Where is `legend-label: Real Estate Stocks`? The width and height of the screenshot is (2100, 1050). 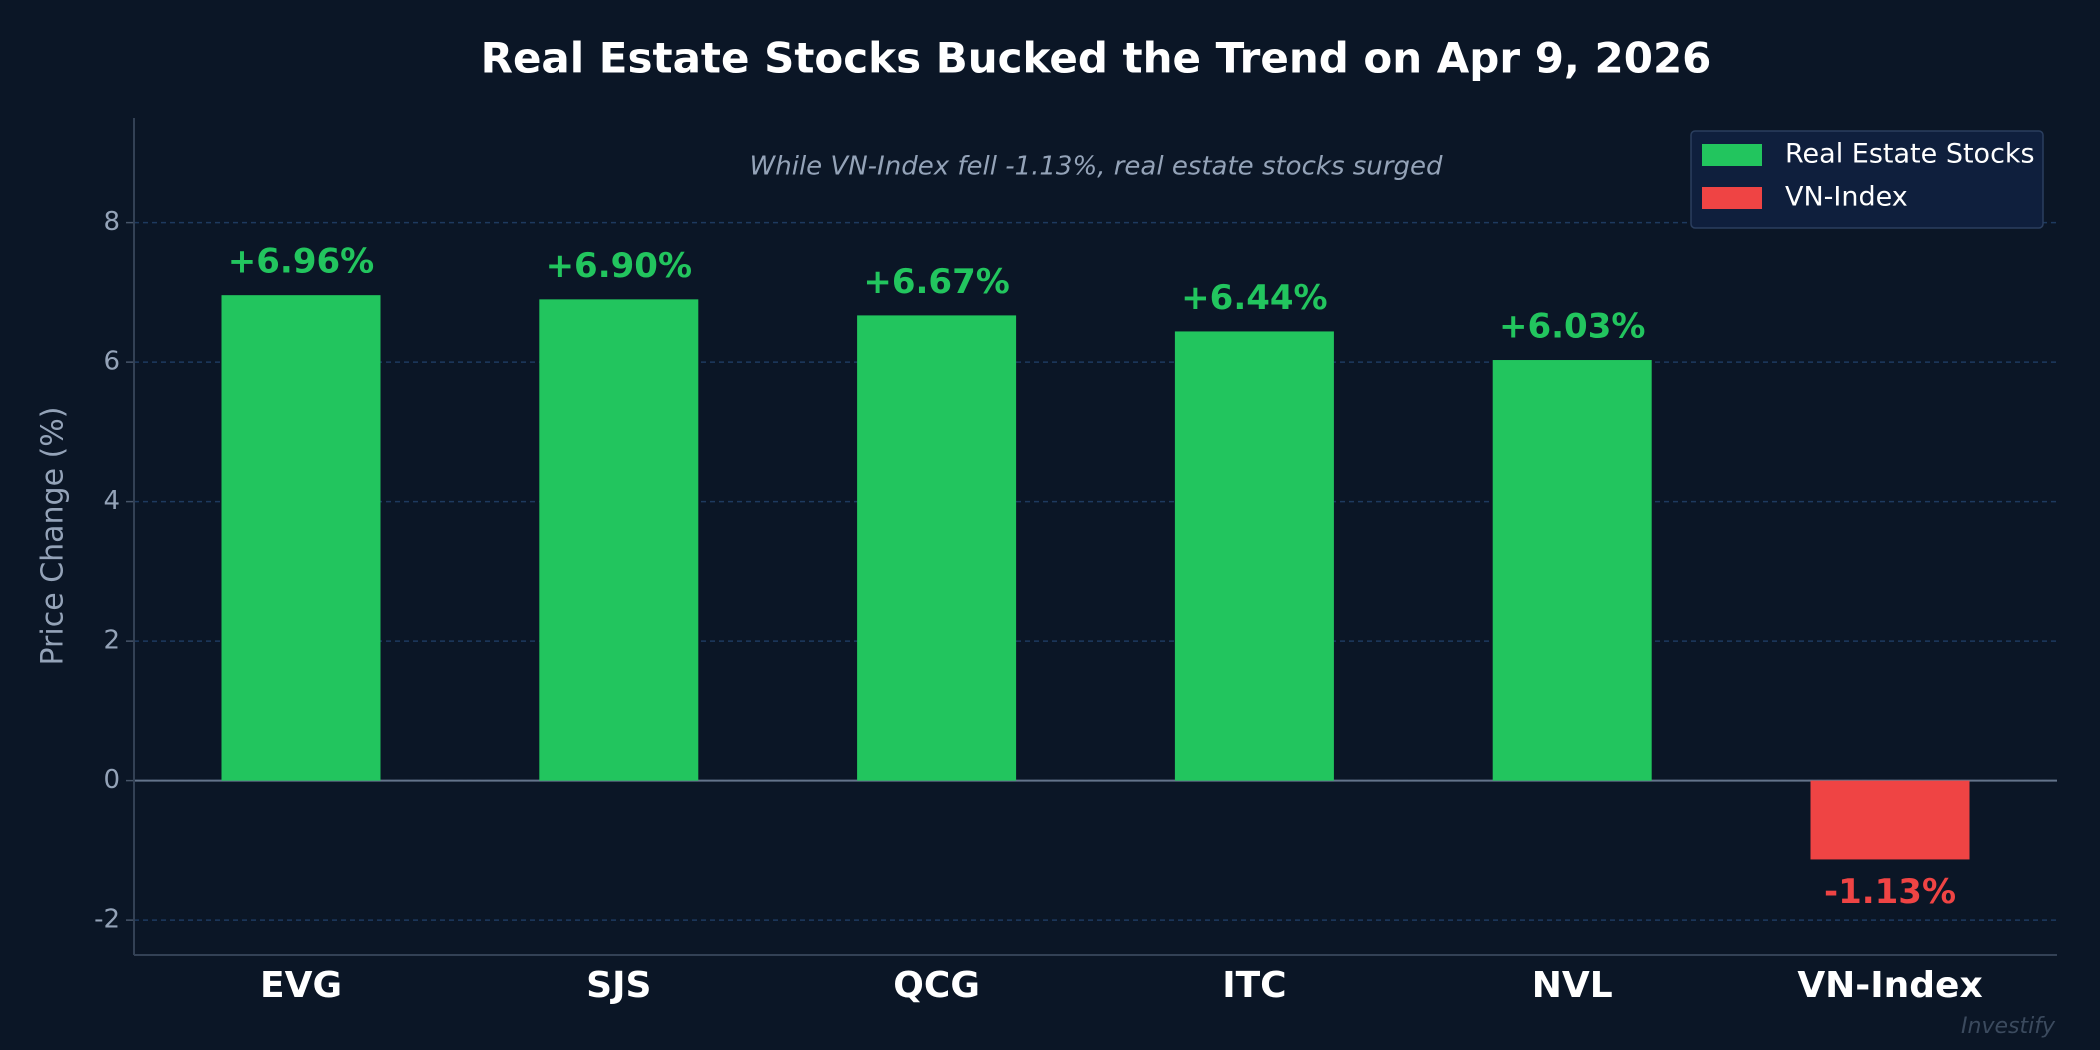 legend-label: Real Estate Stocks is located at coordinates (1910, 154).